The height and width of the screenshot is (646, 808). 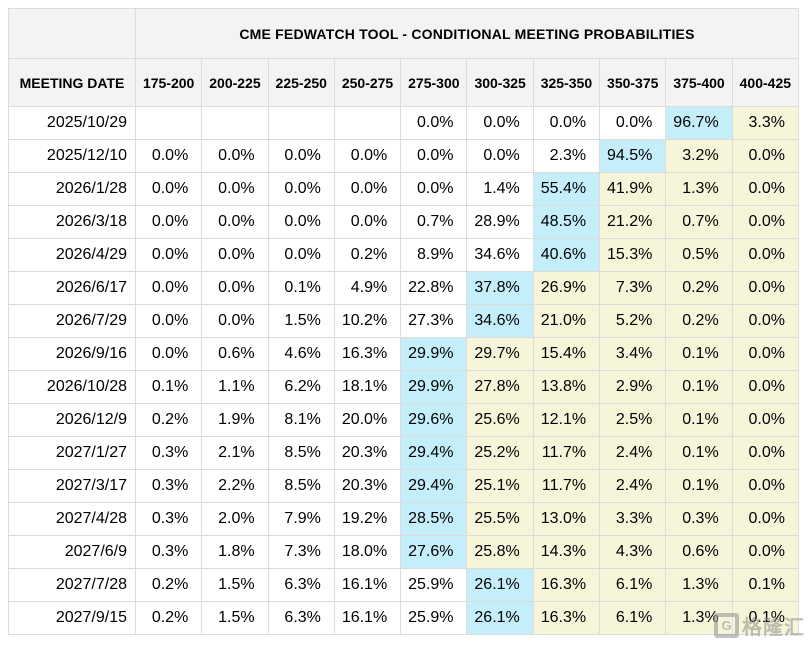 I want to click on probability-cell: 8.9%, so click(x=434, y=255).